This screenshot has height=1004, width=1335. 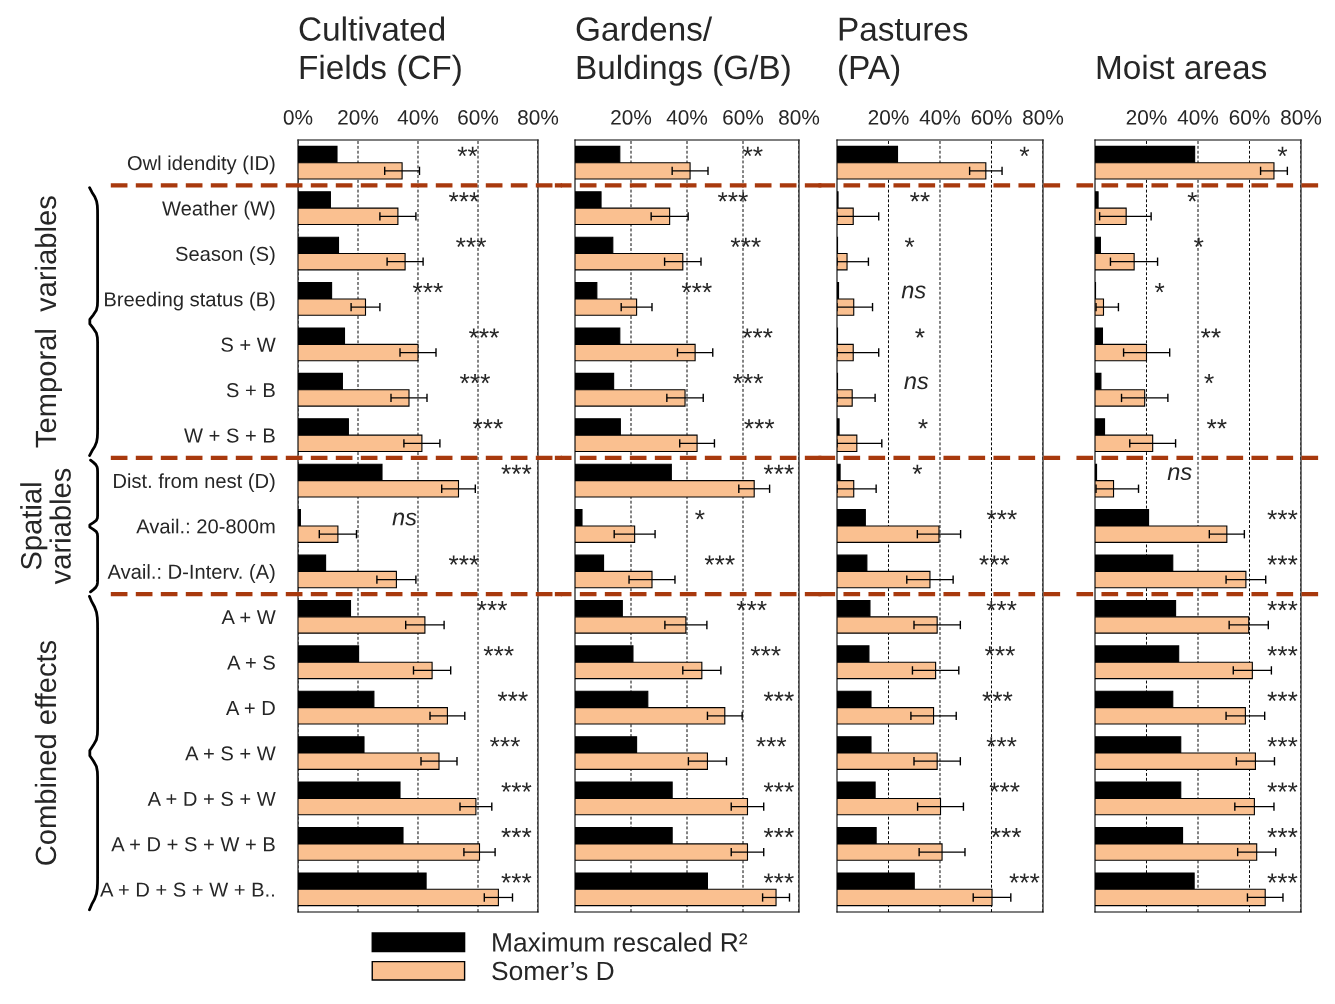 What do you see at coordinates (225, 255) in the screenshot?
I see `y-tick-label: Season (S)` at bounding box center [225, 255].